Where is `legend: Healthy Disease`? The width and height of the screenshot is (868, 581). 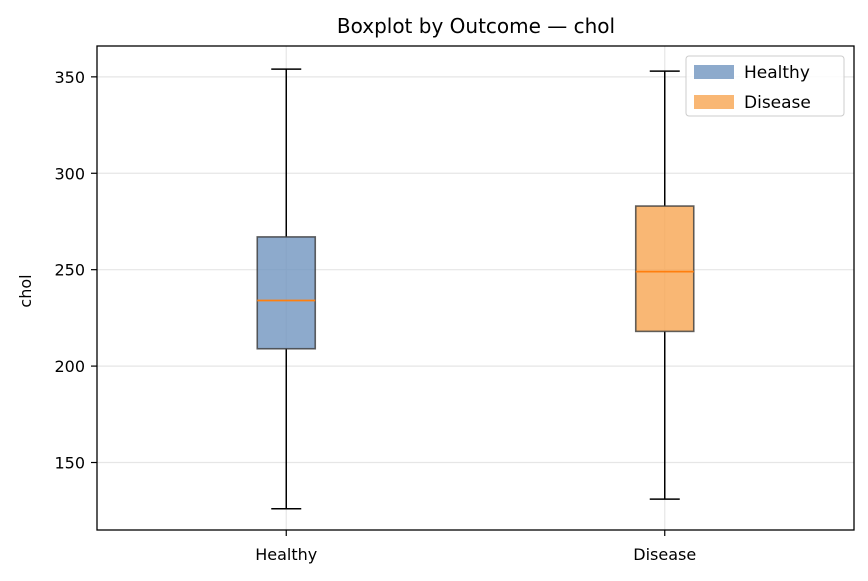 legend: Healthy Disease is located at coordinates (765, 86).